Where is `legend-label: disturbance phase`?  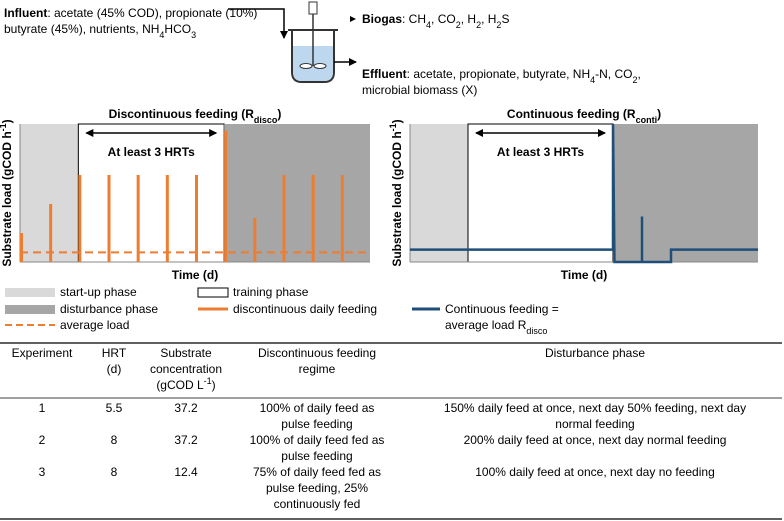
legend-label: disturbance phase is located at coordinates (109, 309).